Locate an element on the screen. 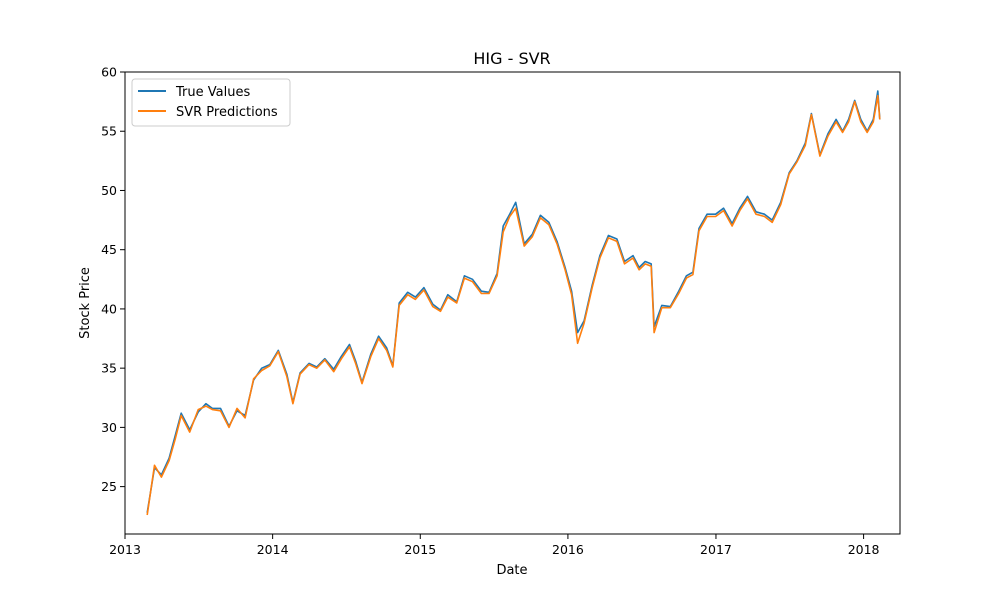 This screenshot has height=600, width=1000. y-tick-label: 25 is located at coordinates (109, 486).